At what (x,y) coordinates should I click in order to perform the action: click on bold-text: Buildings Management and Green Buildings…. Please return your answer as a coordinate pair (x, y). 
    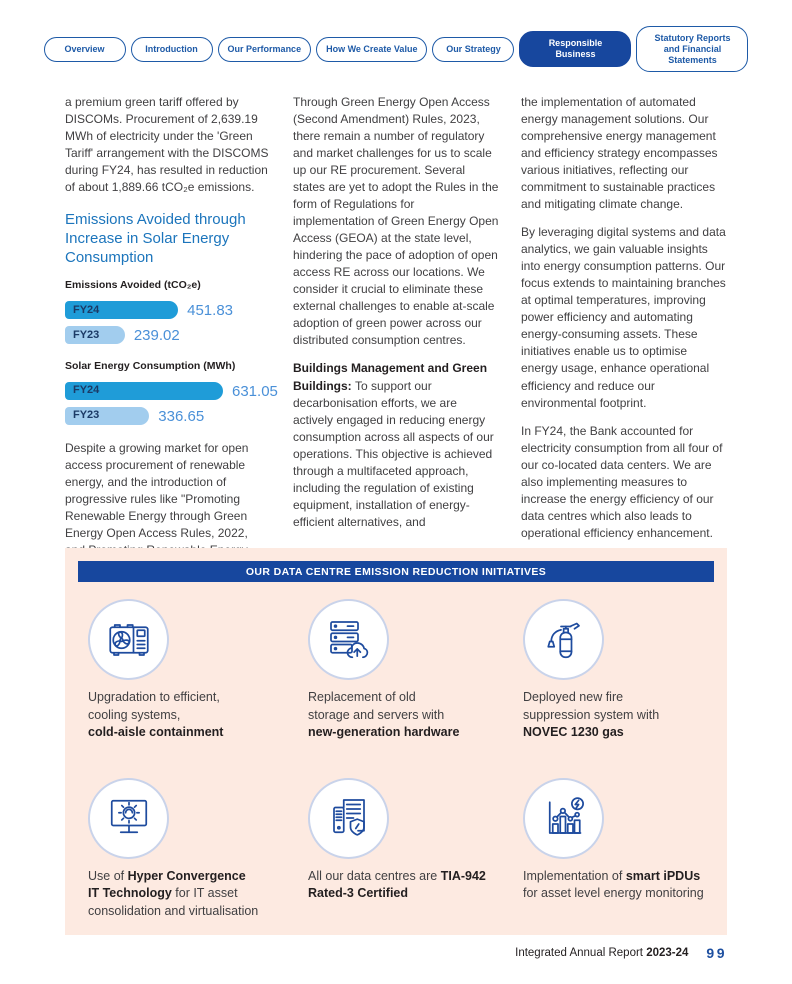
    Looking at the image, I should click on (390, 377).